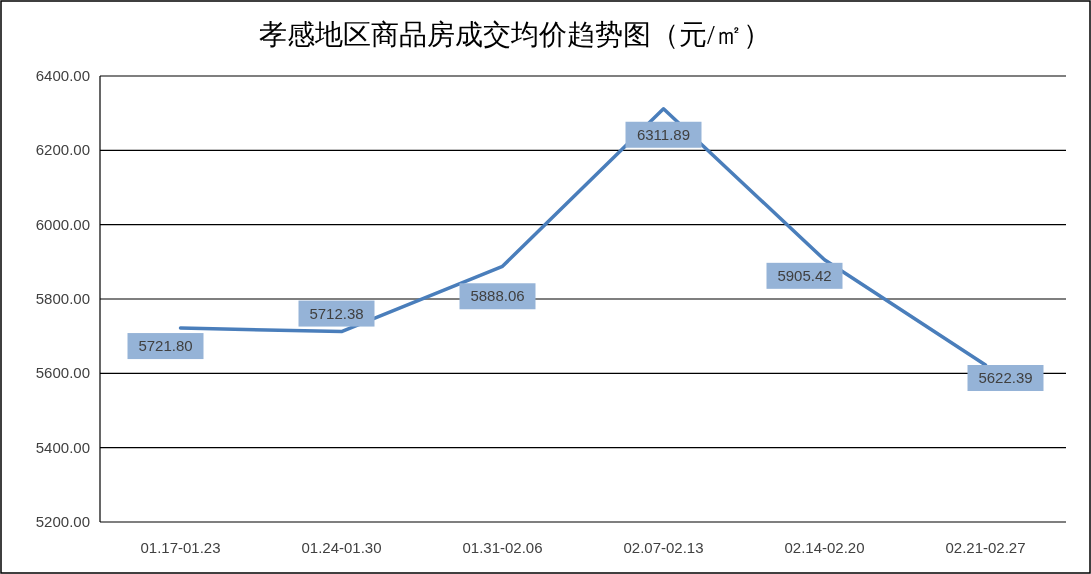 Image resolution: width=1091 pixels, height=574 pixels. What do you see at coordinates (515, 34) in the screenshot?
I see `chart-title: 孝感地区商品房成交均价趋势图（元/㎡）` at bounding box center [515, 34].